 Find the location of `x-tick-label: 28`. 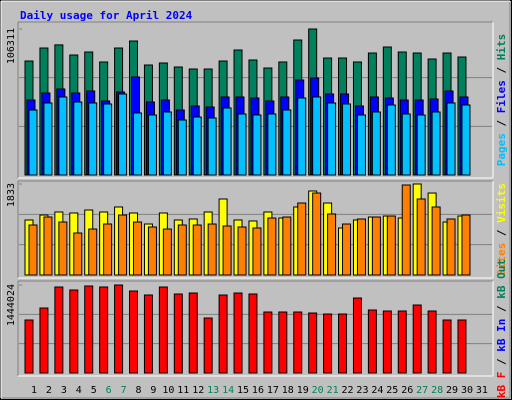

x-tick-label: 28 is located at coordinates (437, 390).